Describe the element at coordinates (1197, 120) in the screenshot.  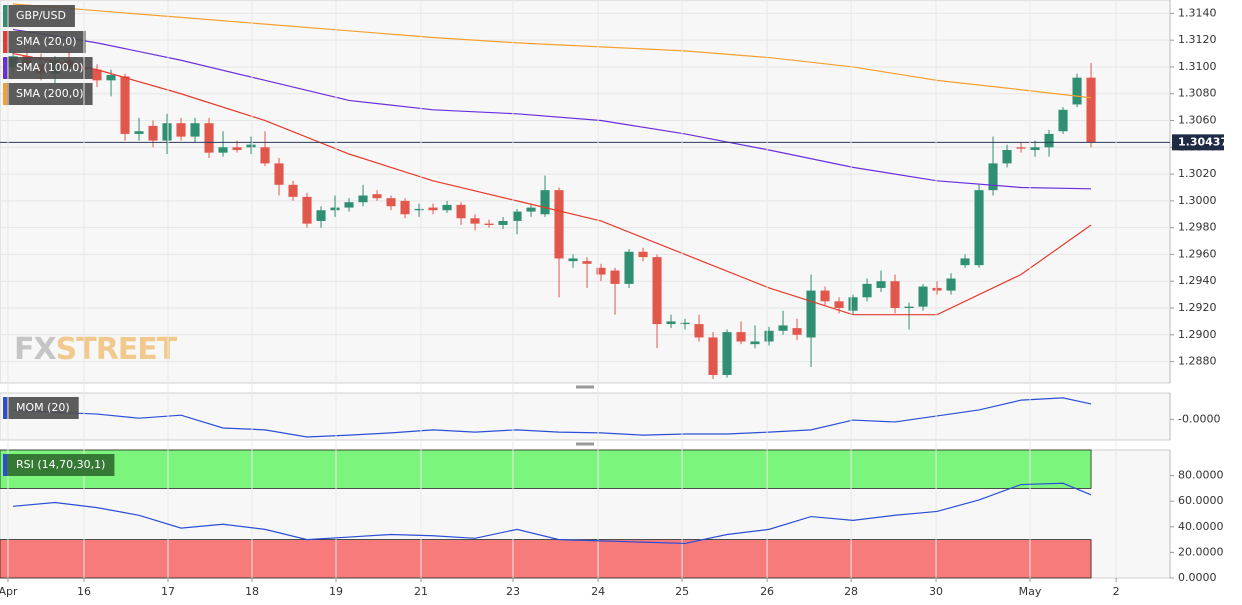
I see `y-tick-label: 1.3060` at that location.